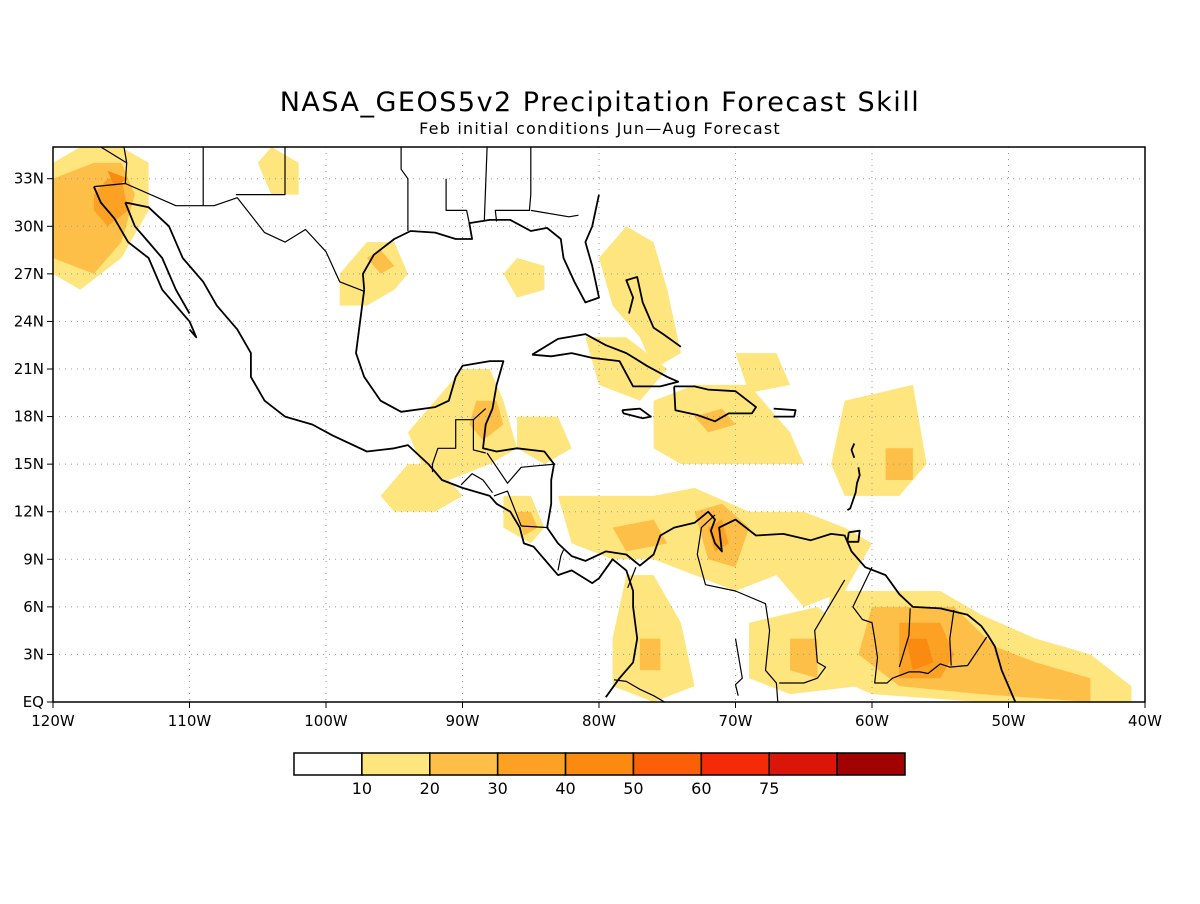 Image resolution: width=1200 pixels, height=904 pixels. What do you see at coordinates (29, 512) in the screenshot?
I see `lat-tick-label: 12N` at bounding box center [29, 512].